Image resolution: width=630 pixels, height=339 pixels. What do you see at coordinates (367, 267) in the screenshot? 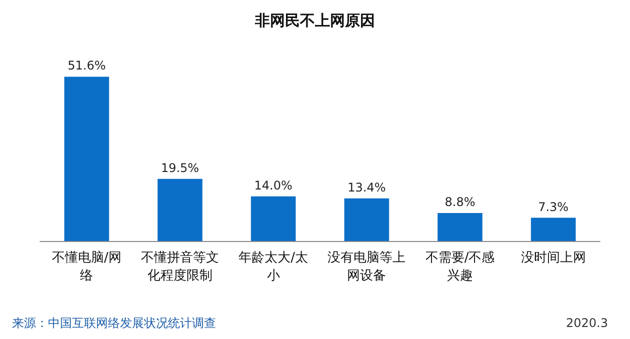
I see `x-tick-label: 没有电脑等上网设备` at bounding box center [367, 267].